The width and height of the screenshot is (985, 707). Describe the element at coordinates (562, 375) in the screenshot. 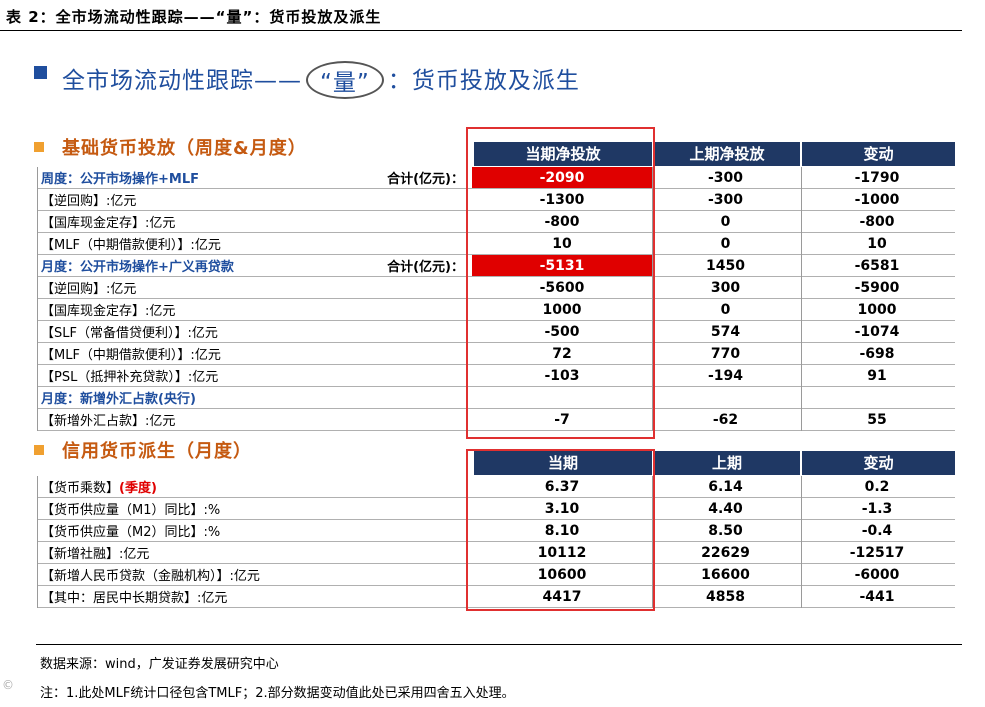

I see `cell-cur: -103` at that location.